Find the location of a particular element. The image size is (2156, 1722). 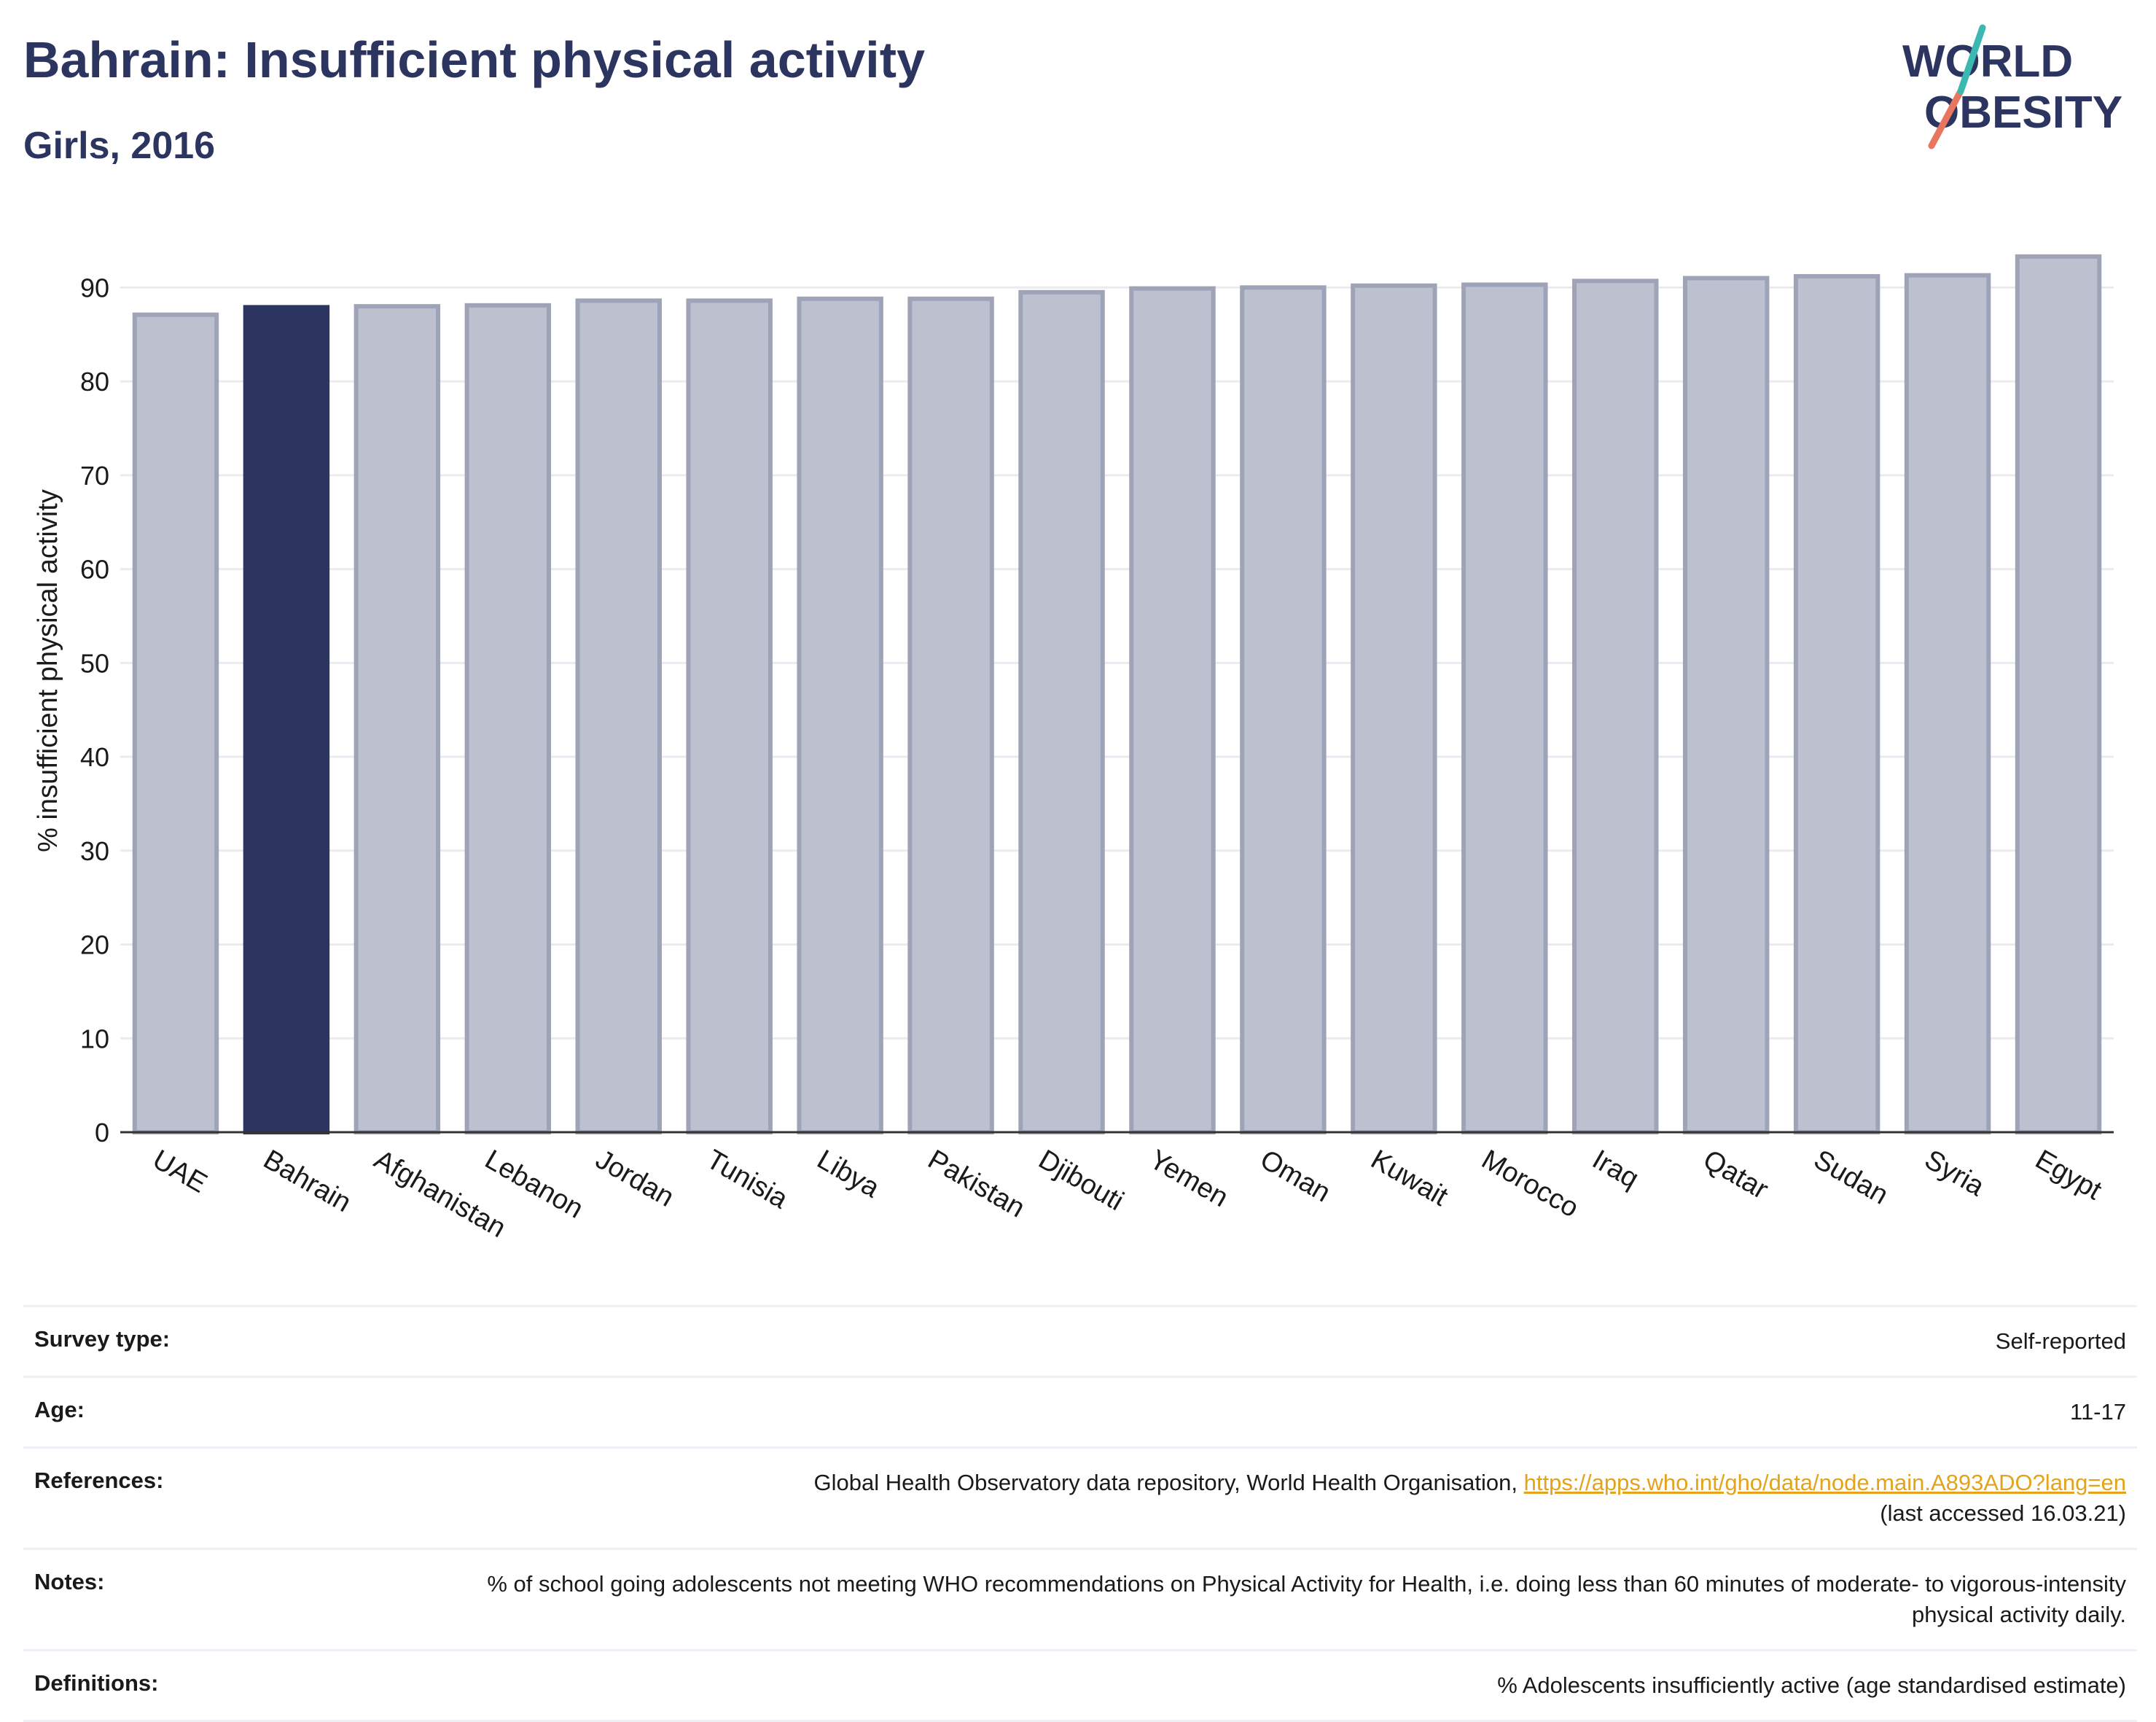

bar-qatar is located at coordinates (1726, 705).